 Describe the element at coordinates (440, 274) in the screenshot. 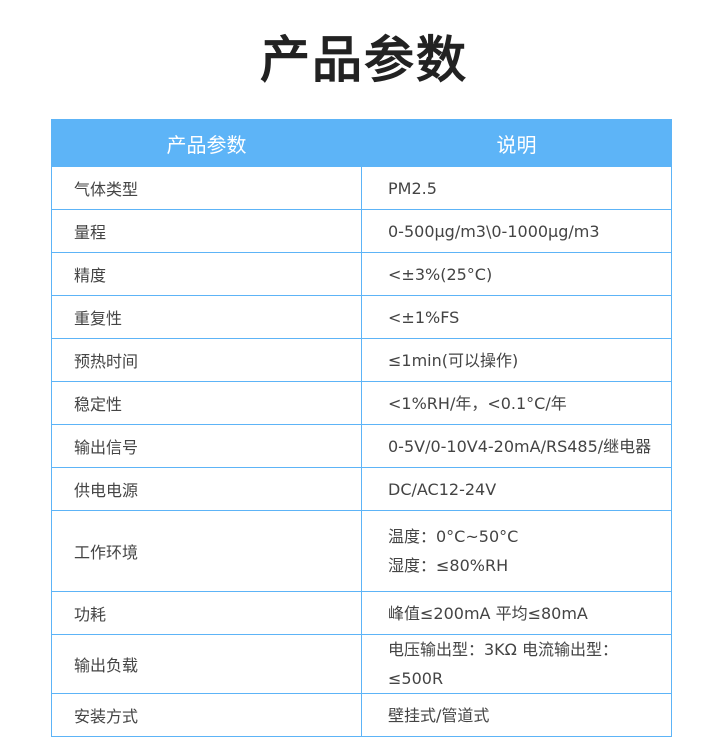

I see `desc-line: <±3%(25°C)` at that location.